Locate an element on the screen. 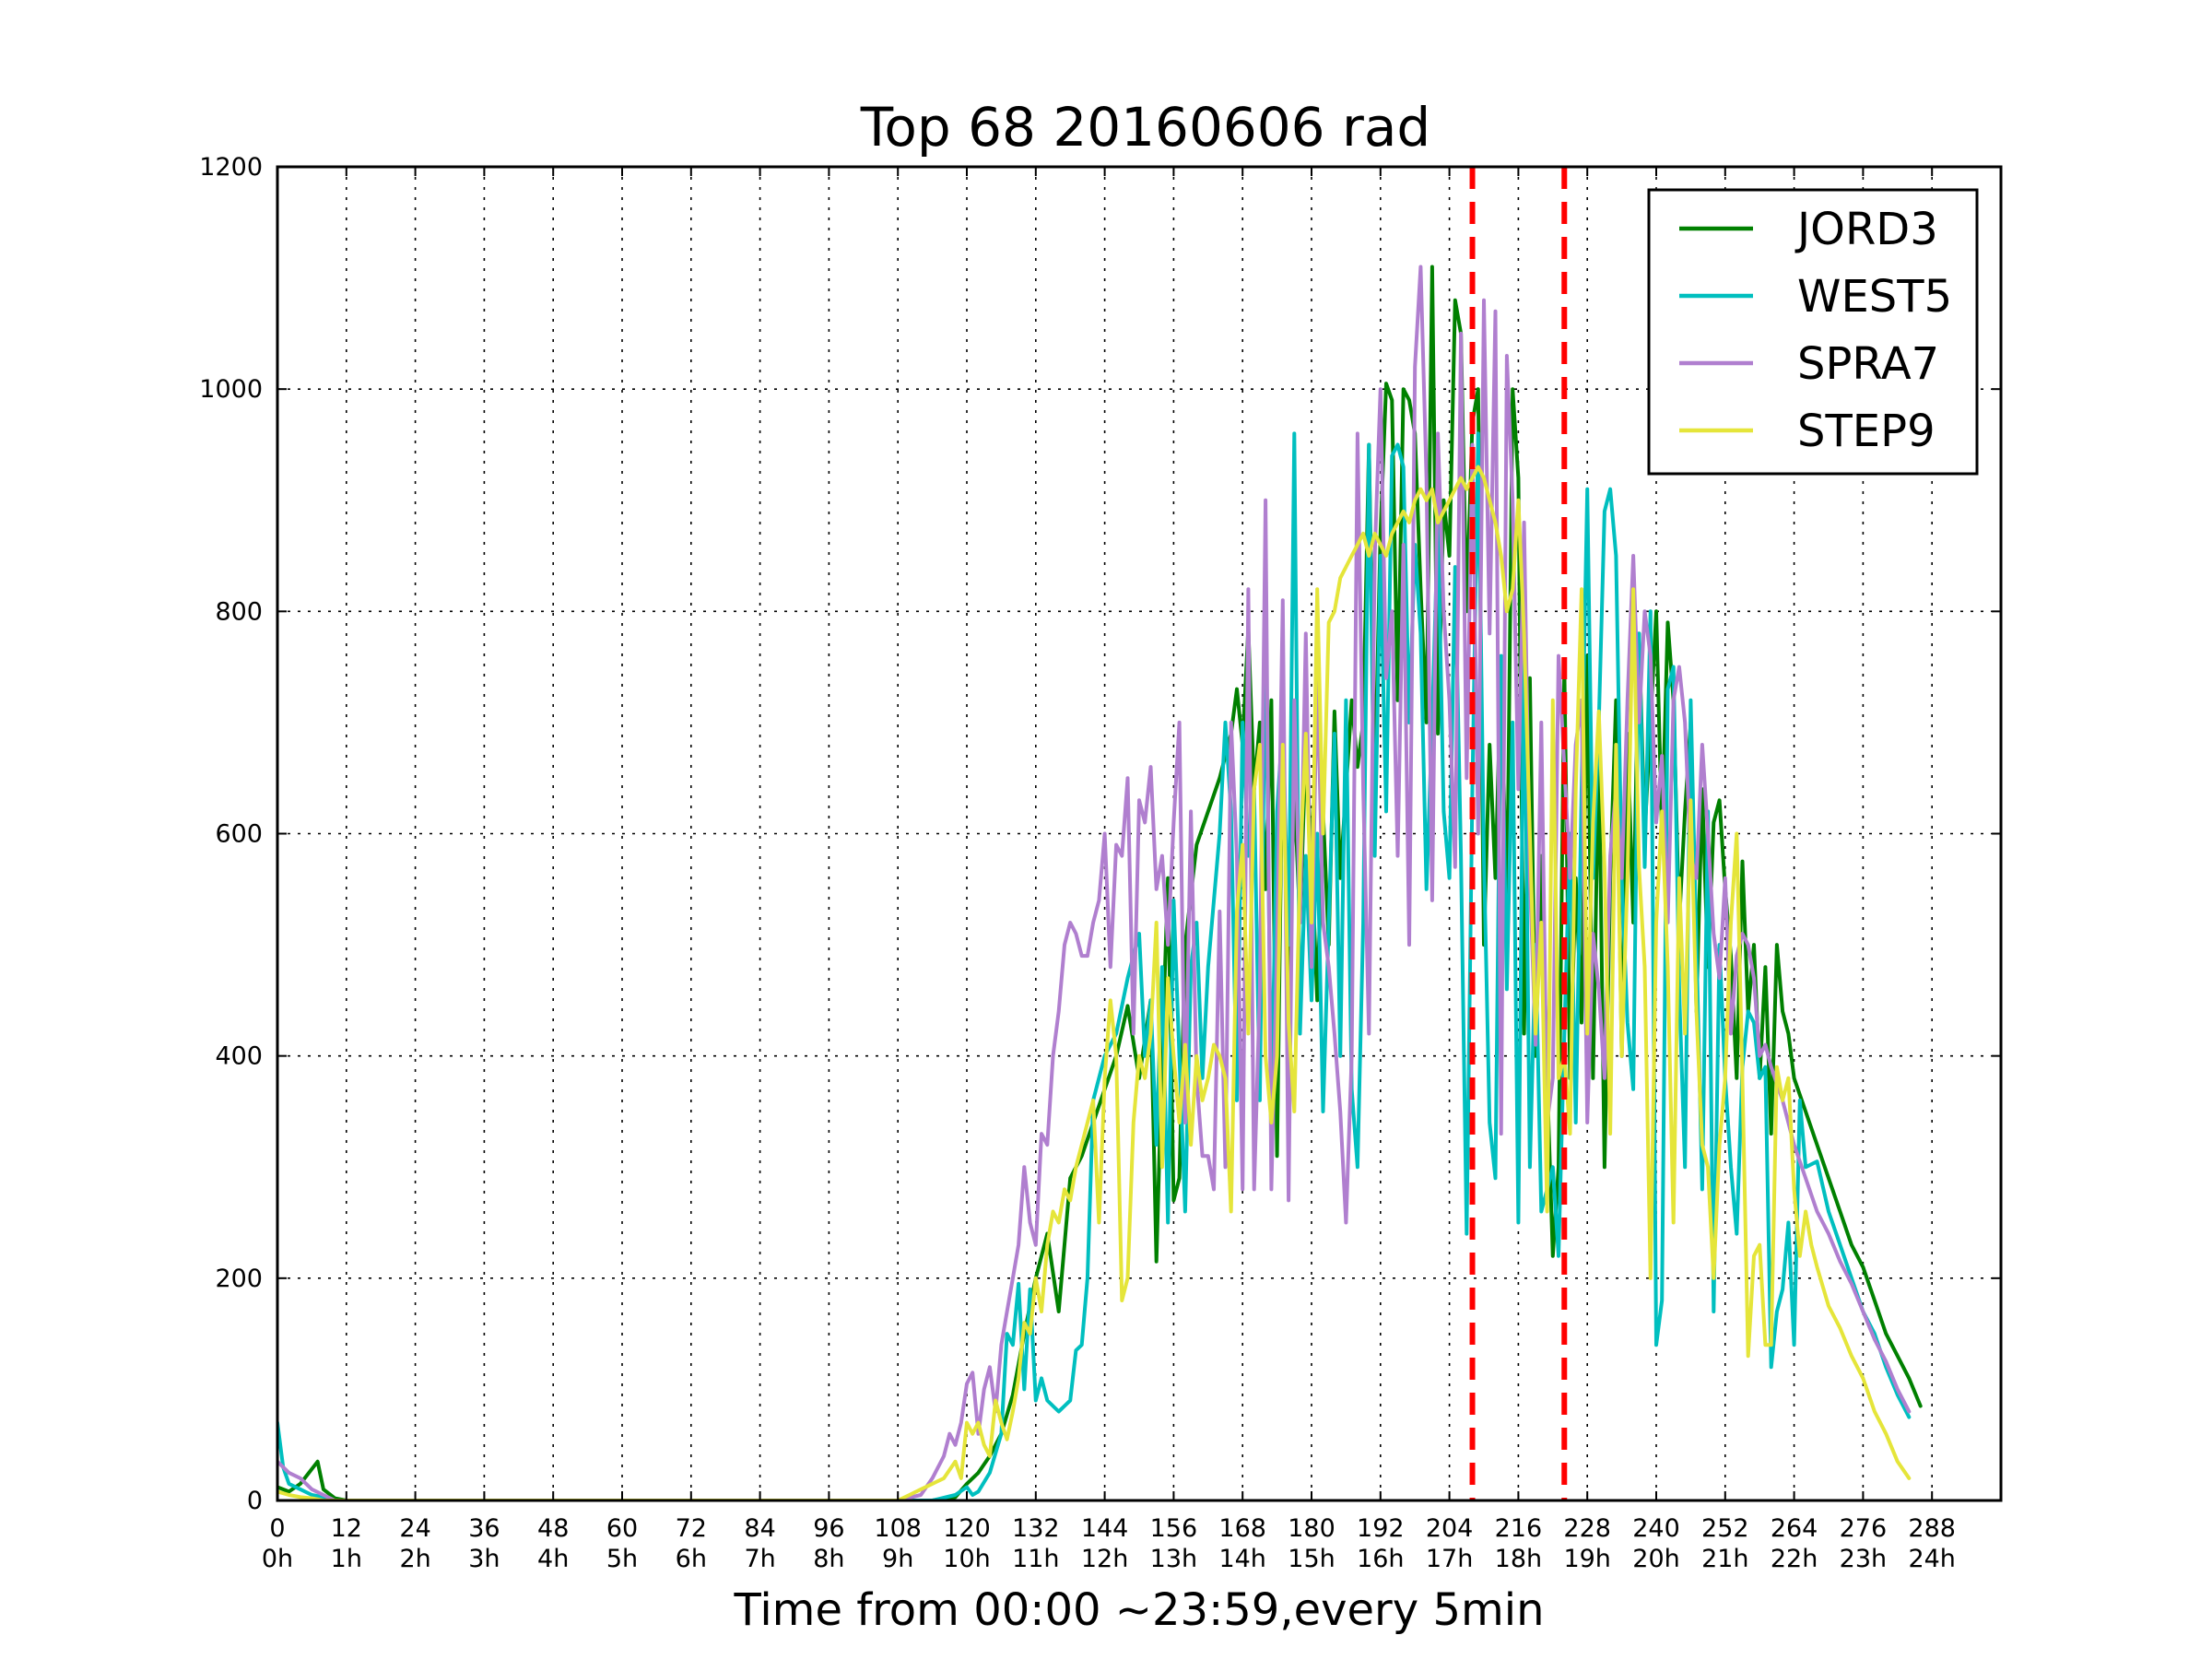 This screenshot has width=2212, height=1659. legend-box is located at coordinates (1813, 332).